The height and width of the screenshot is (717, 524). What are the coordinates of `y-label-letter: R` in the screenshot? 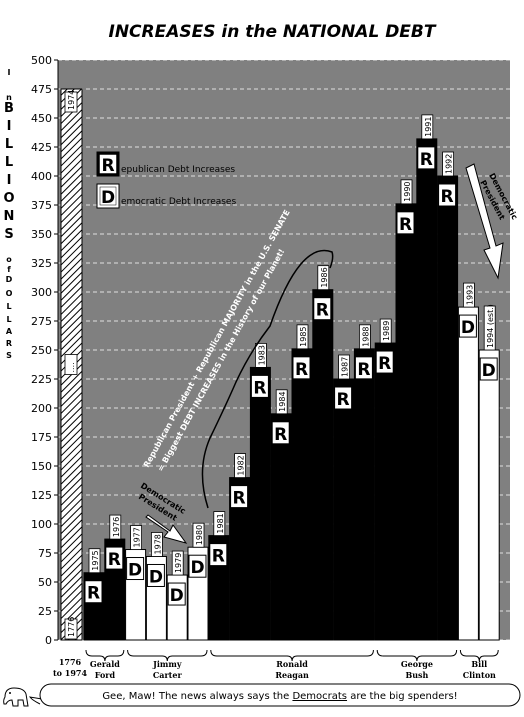 It's located at (9, 343).